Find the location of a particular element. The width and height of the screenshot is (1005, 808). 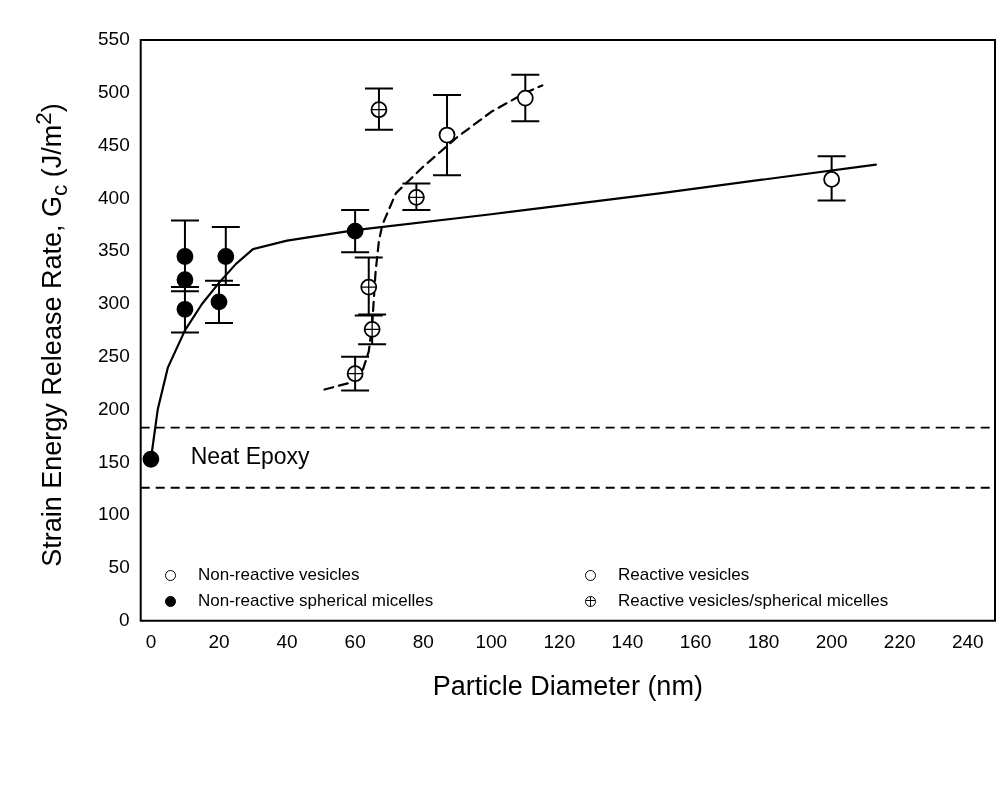

x-tick-label: 200 is located at coordinates (831, 642).